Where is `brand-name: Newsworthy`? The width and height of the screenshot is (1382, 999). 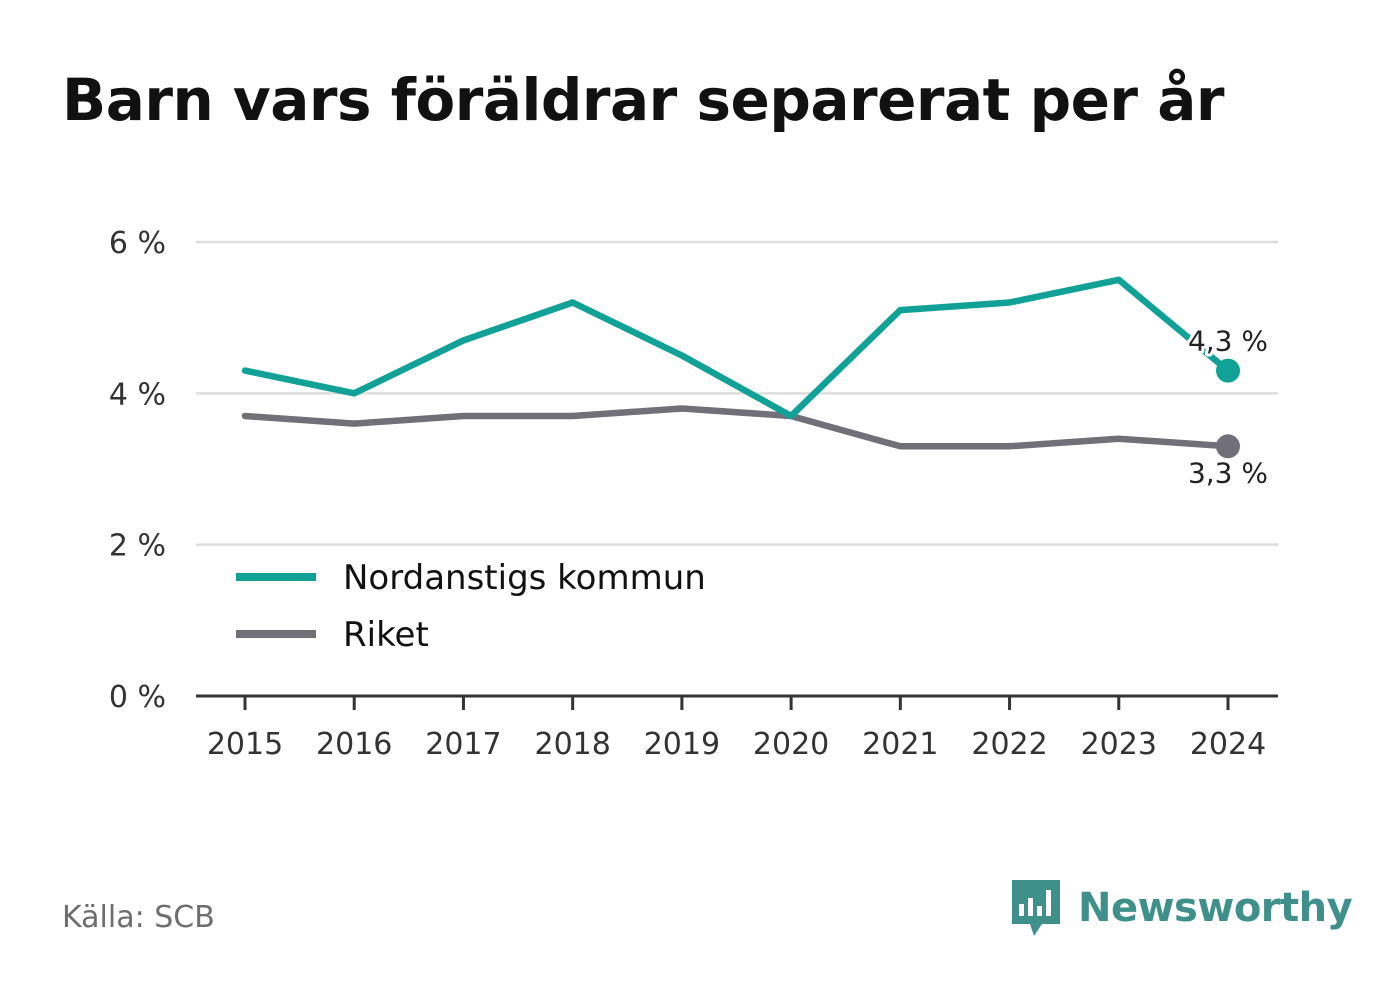
brand-name: Newsworthy is located at coordinates (1215, 908).